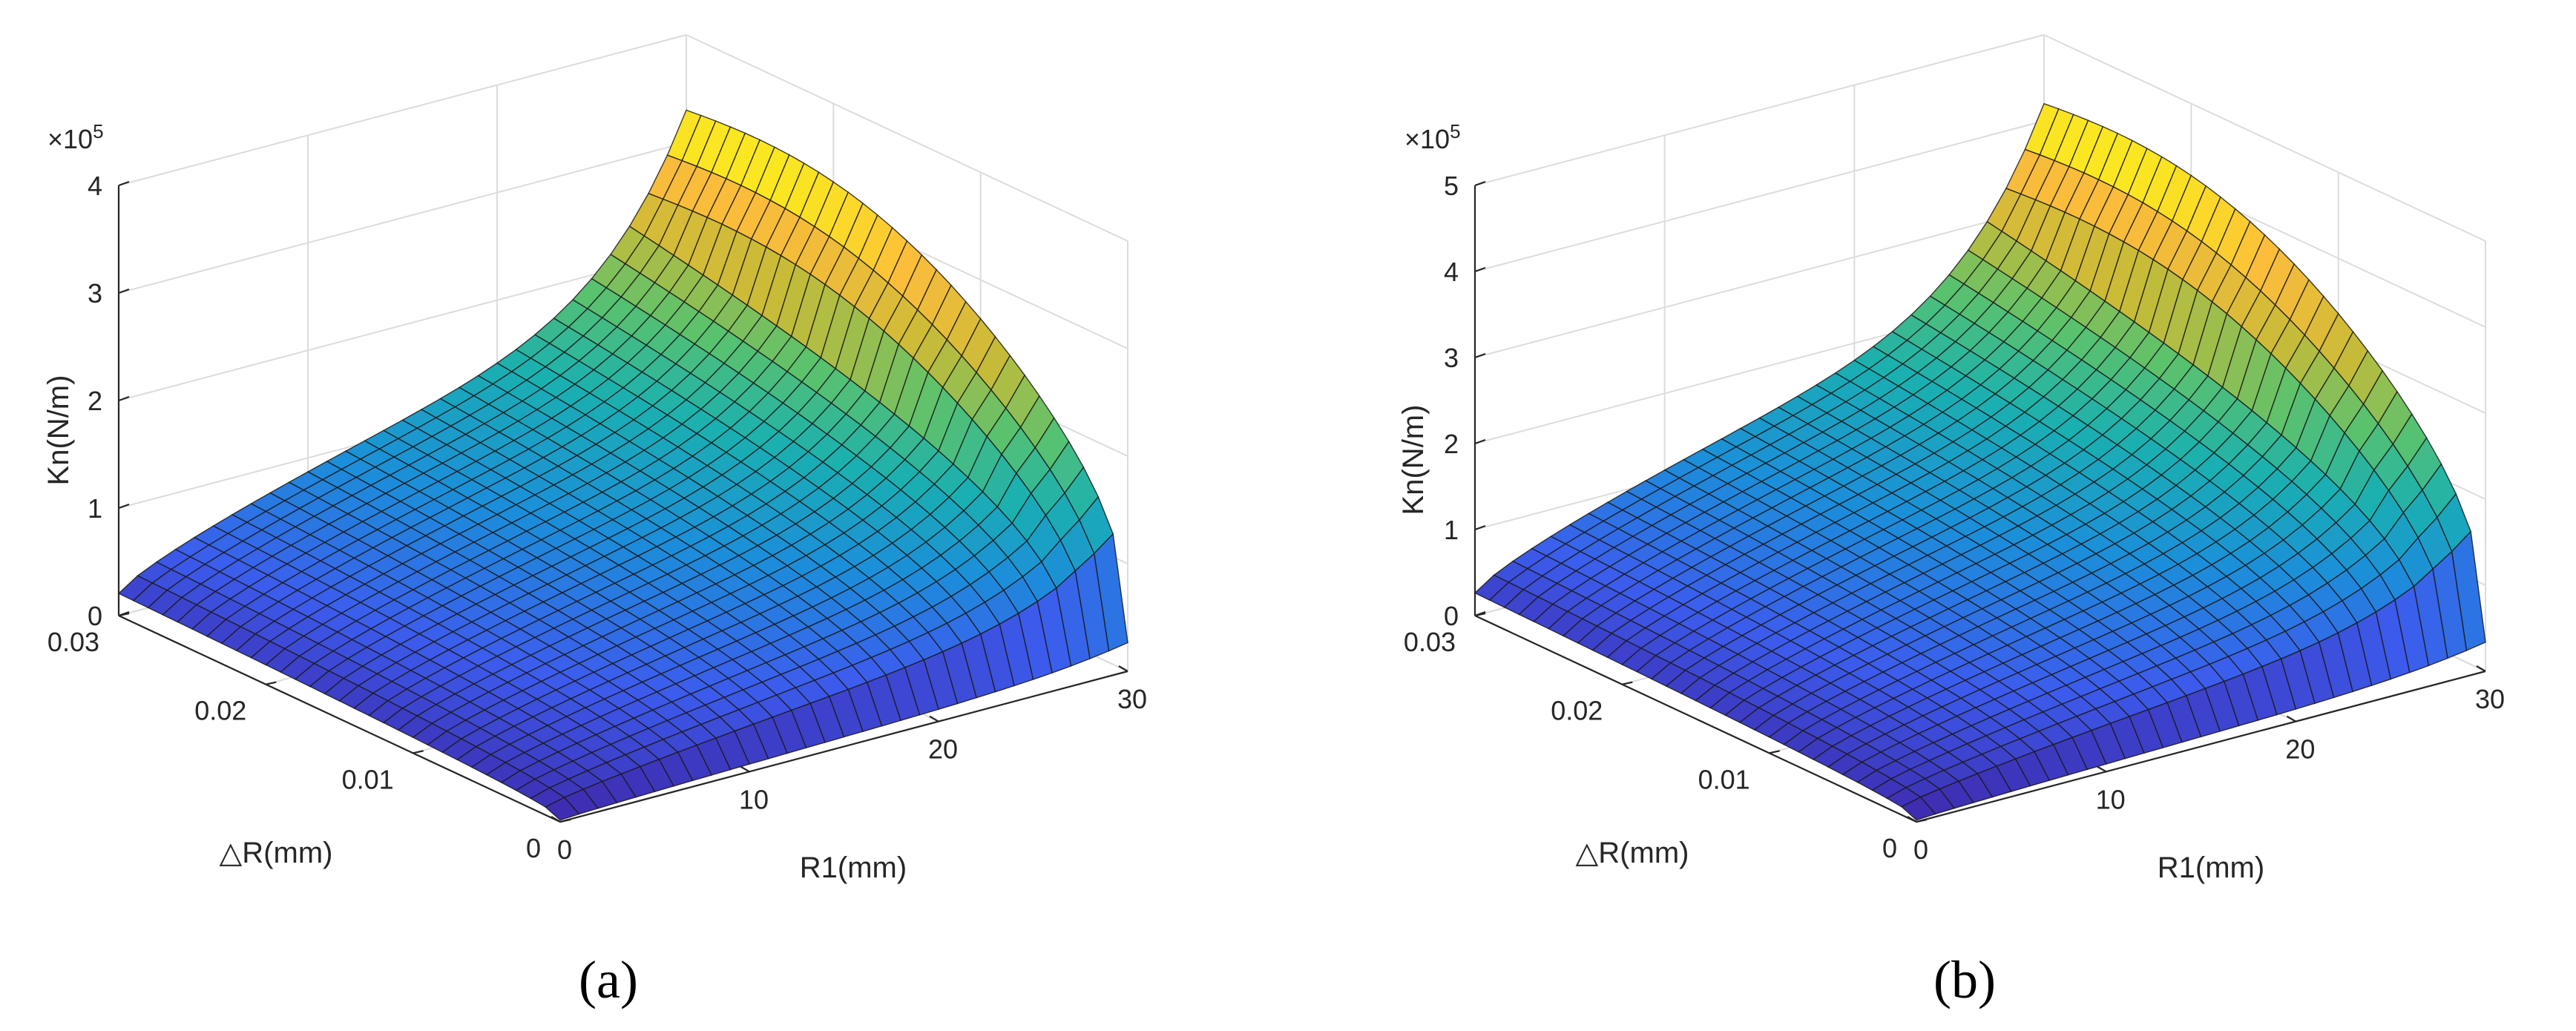  I want to click on z-tick-label: 5, so click(1451, 186).